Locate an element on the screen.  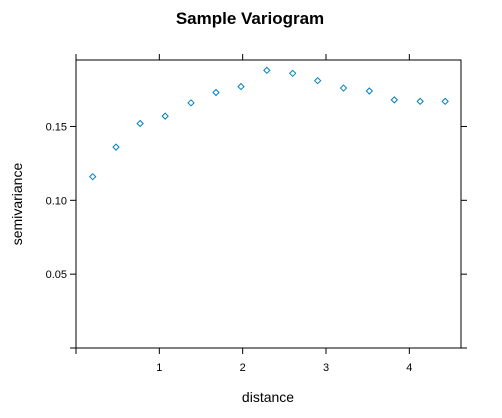
chart-title: Sample Variogram is located at coordinates (250, 18).